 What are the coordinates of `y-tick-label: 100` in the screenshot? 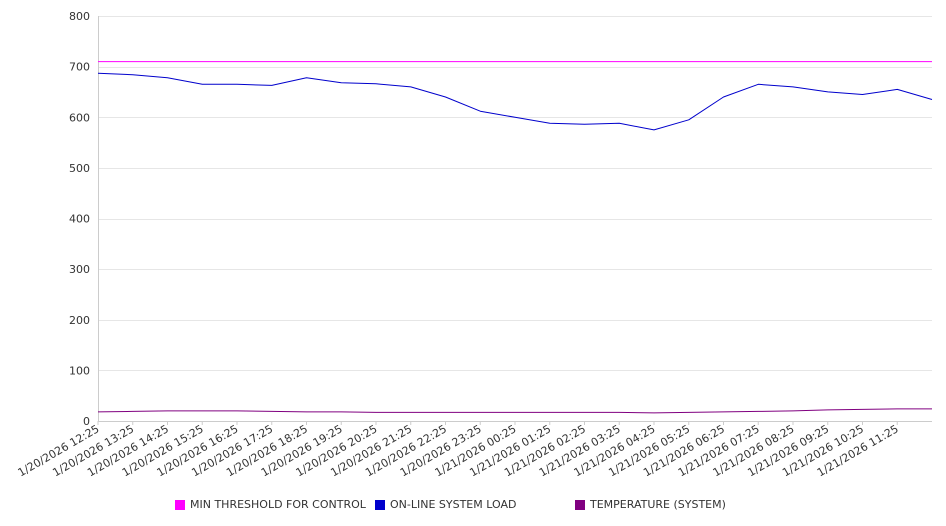 It's located at (79, 370).